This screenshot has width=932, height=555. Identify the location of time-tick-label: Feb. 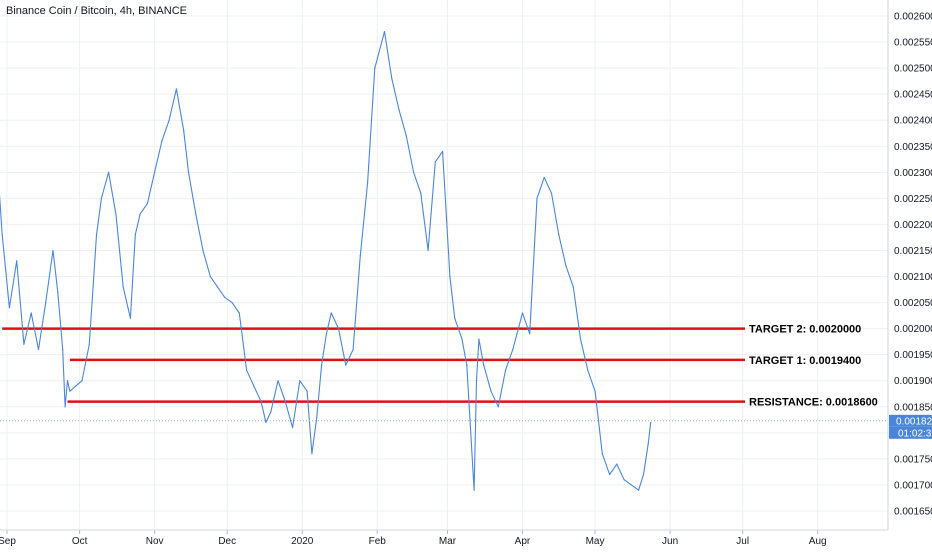
(378, 541).